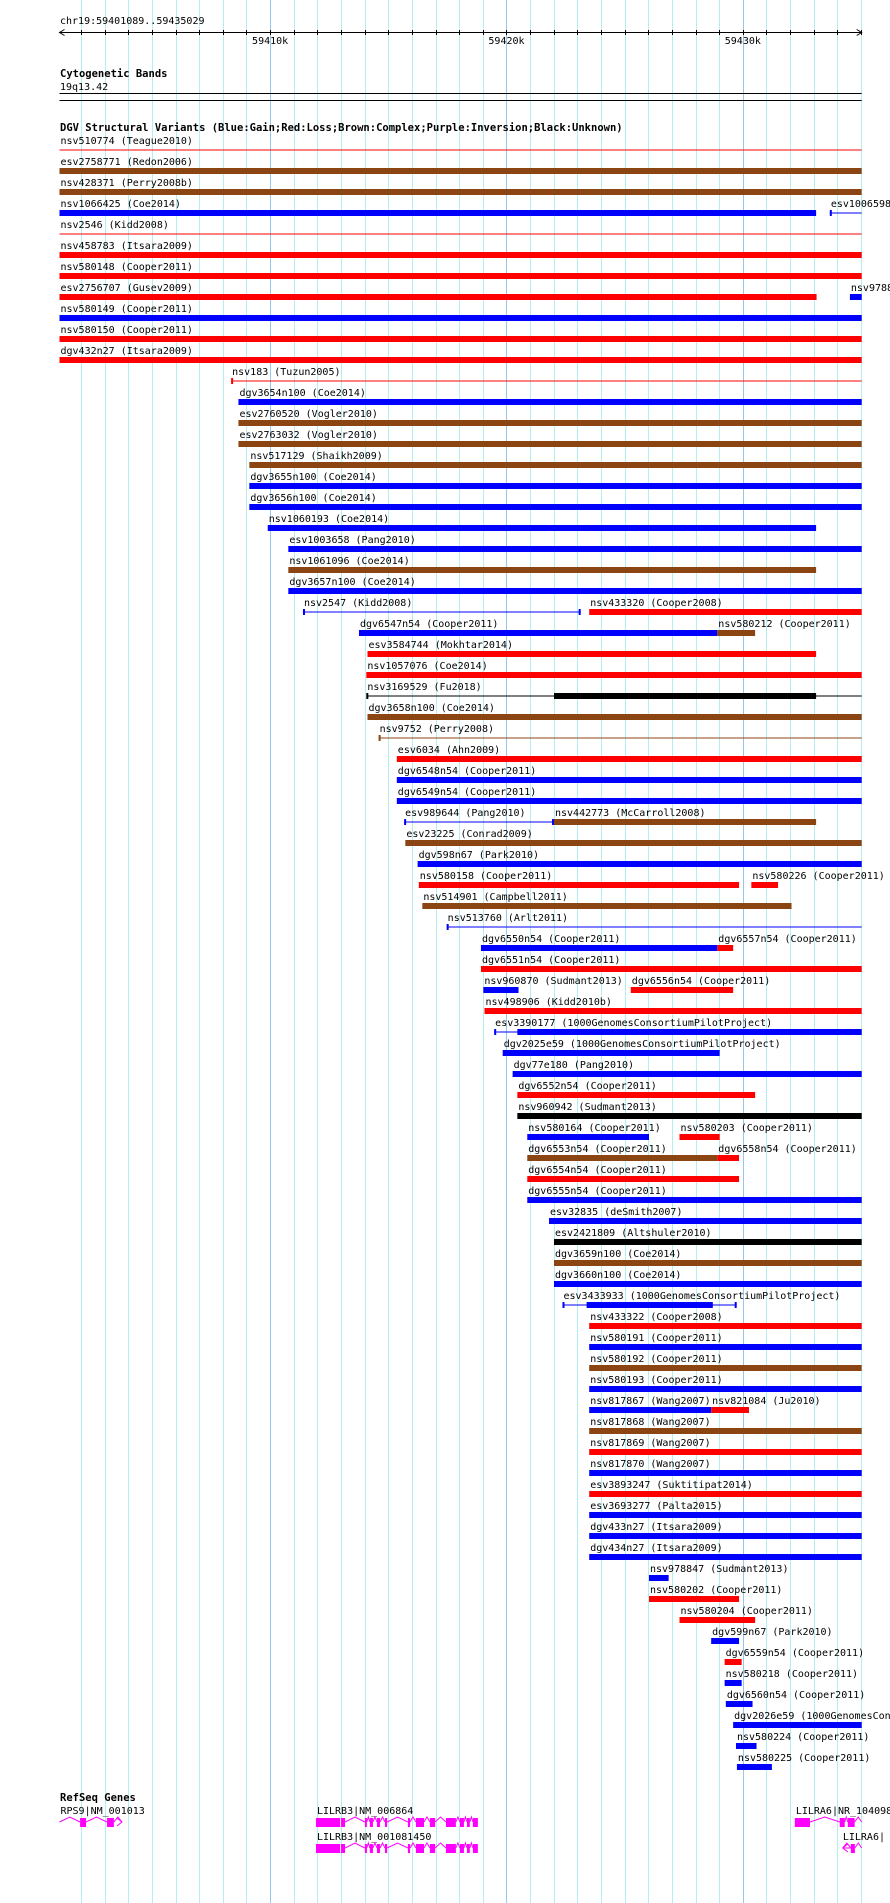 Image resolution: width=890 pixels, height=1903 pixels. Describe the element at coordinates (685, 816) in the screenshot. I see `structural-variant: nsv442773 (McCarroll2008)` at that location.